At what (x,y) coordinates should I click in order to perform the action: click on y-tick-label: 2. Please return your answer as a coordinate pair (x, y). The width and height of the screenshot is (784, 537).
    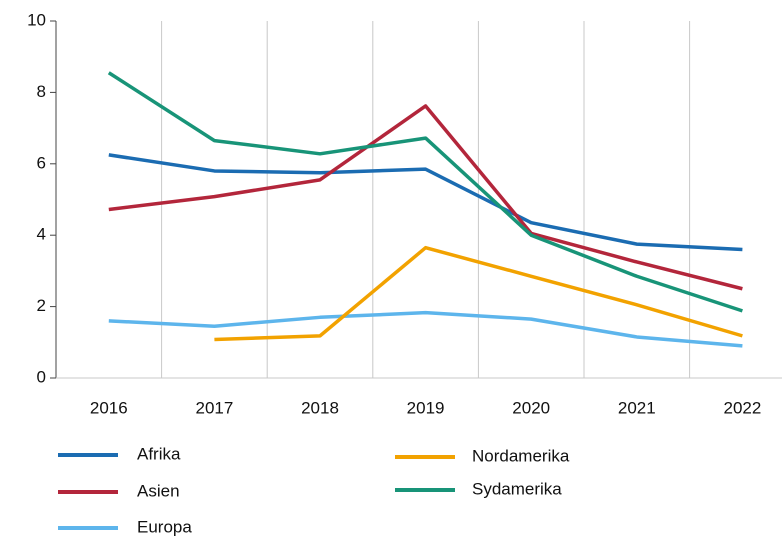
    Looking at the image, I should click on (41, 305).